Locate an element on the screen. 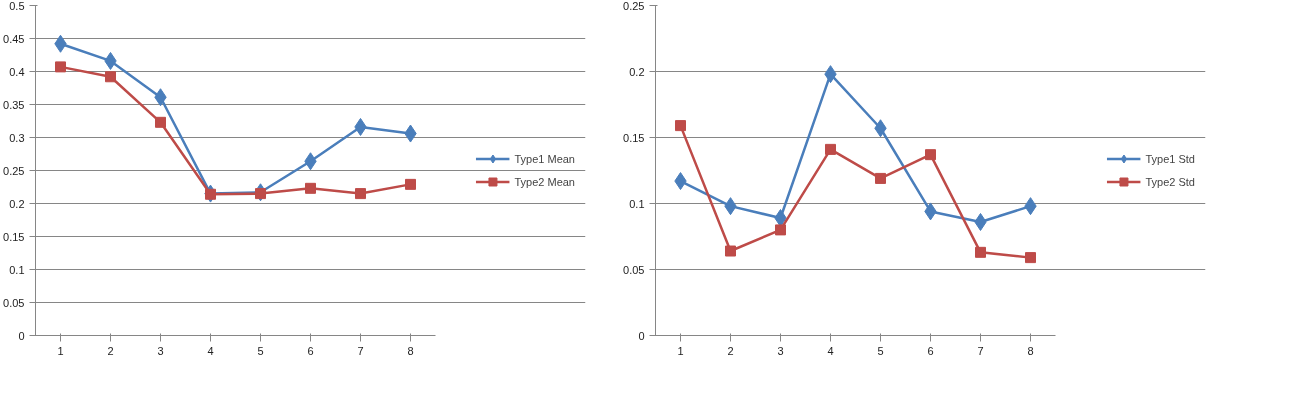 The image size is (1291, 418). y-tick-label: 0.3 is located at coordinates (17, 137).